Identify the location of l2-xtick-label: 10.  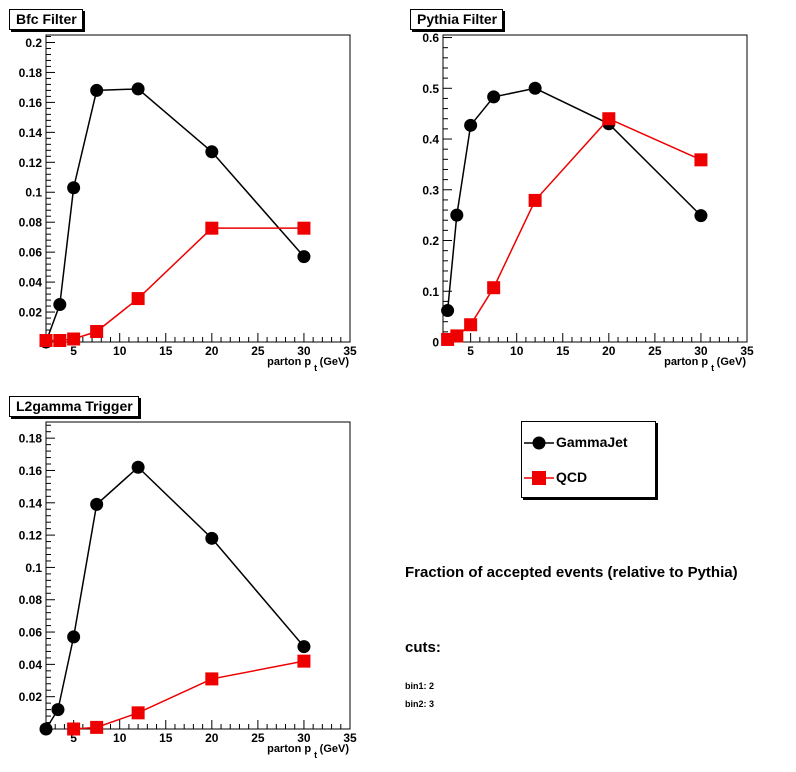
(120, 738).